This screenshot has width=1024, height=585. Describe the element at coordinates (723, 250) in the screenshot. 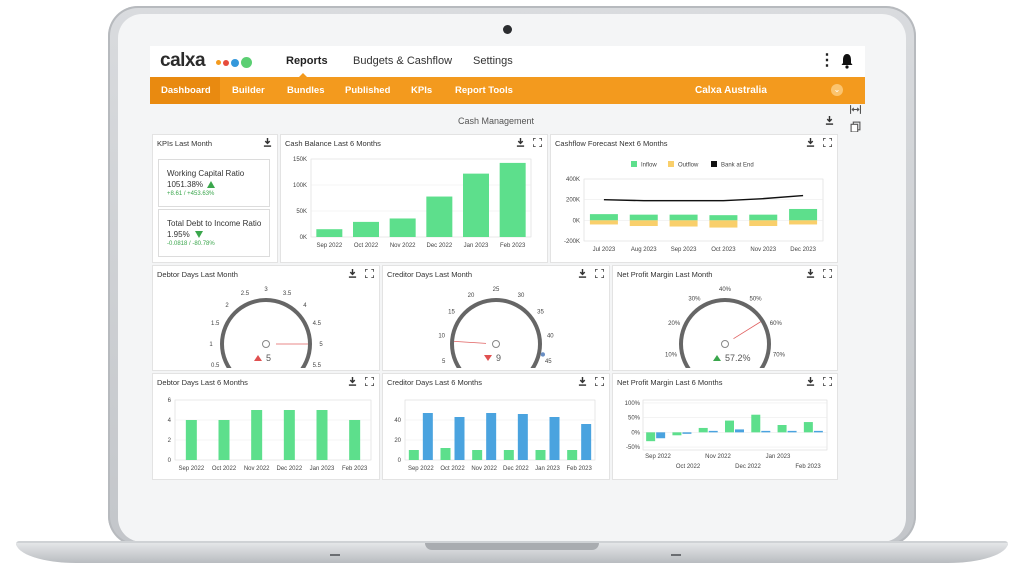

I see `x-tick-label: Oct 2023` at that location.